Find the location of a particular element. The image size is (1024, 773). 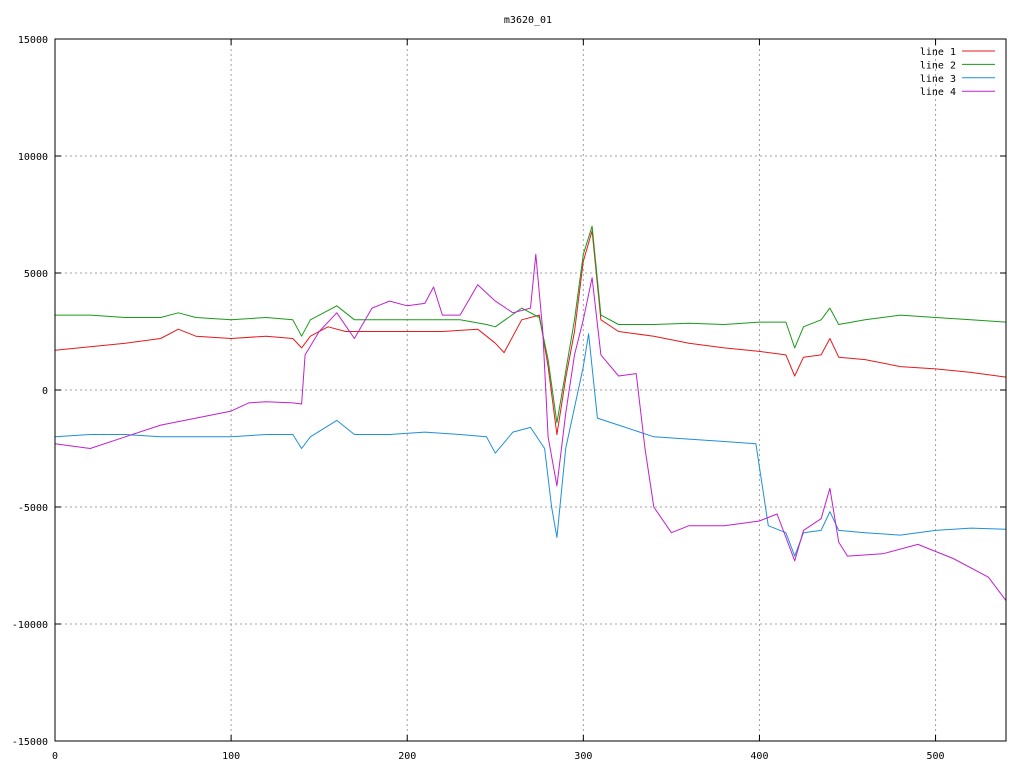

y-tick-label: -10000 is located at coordinates (30, 625).